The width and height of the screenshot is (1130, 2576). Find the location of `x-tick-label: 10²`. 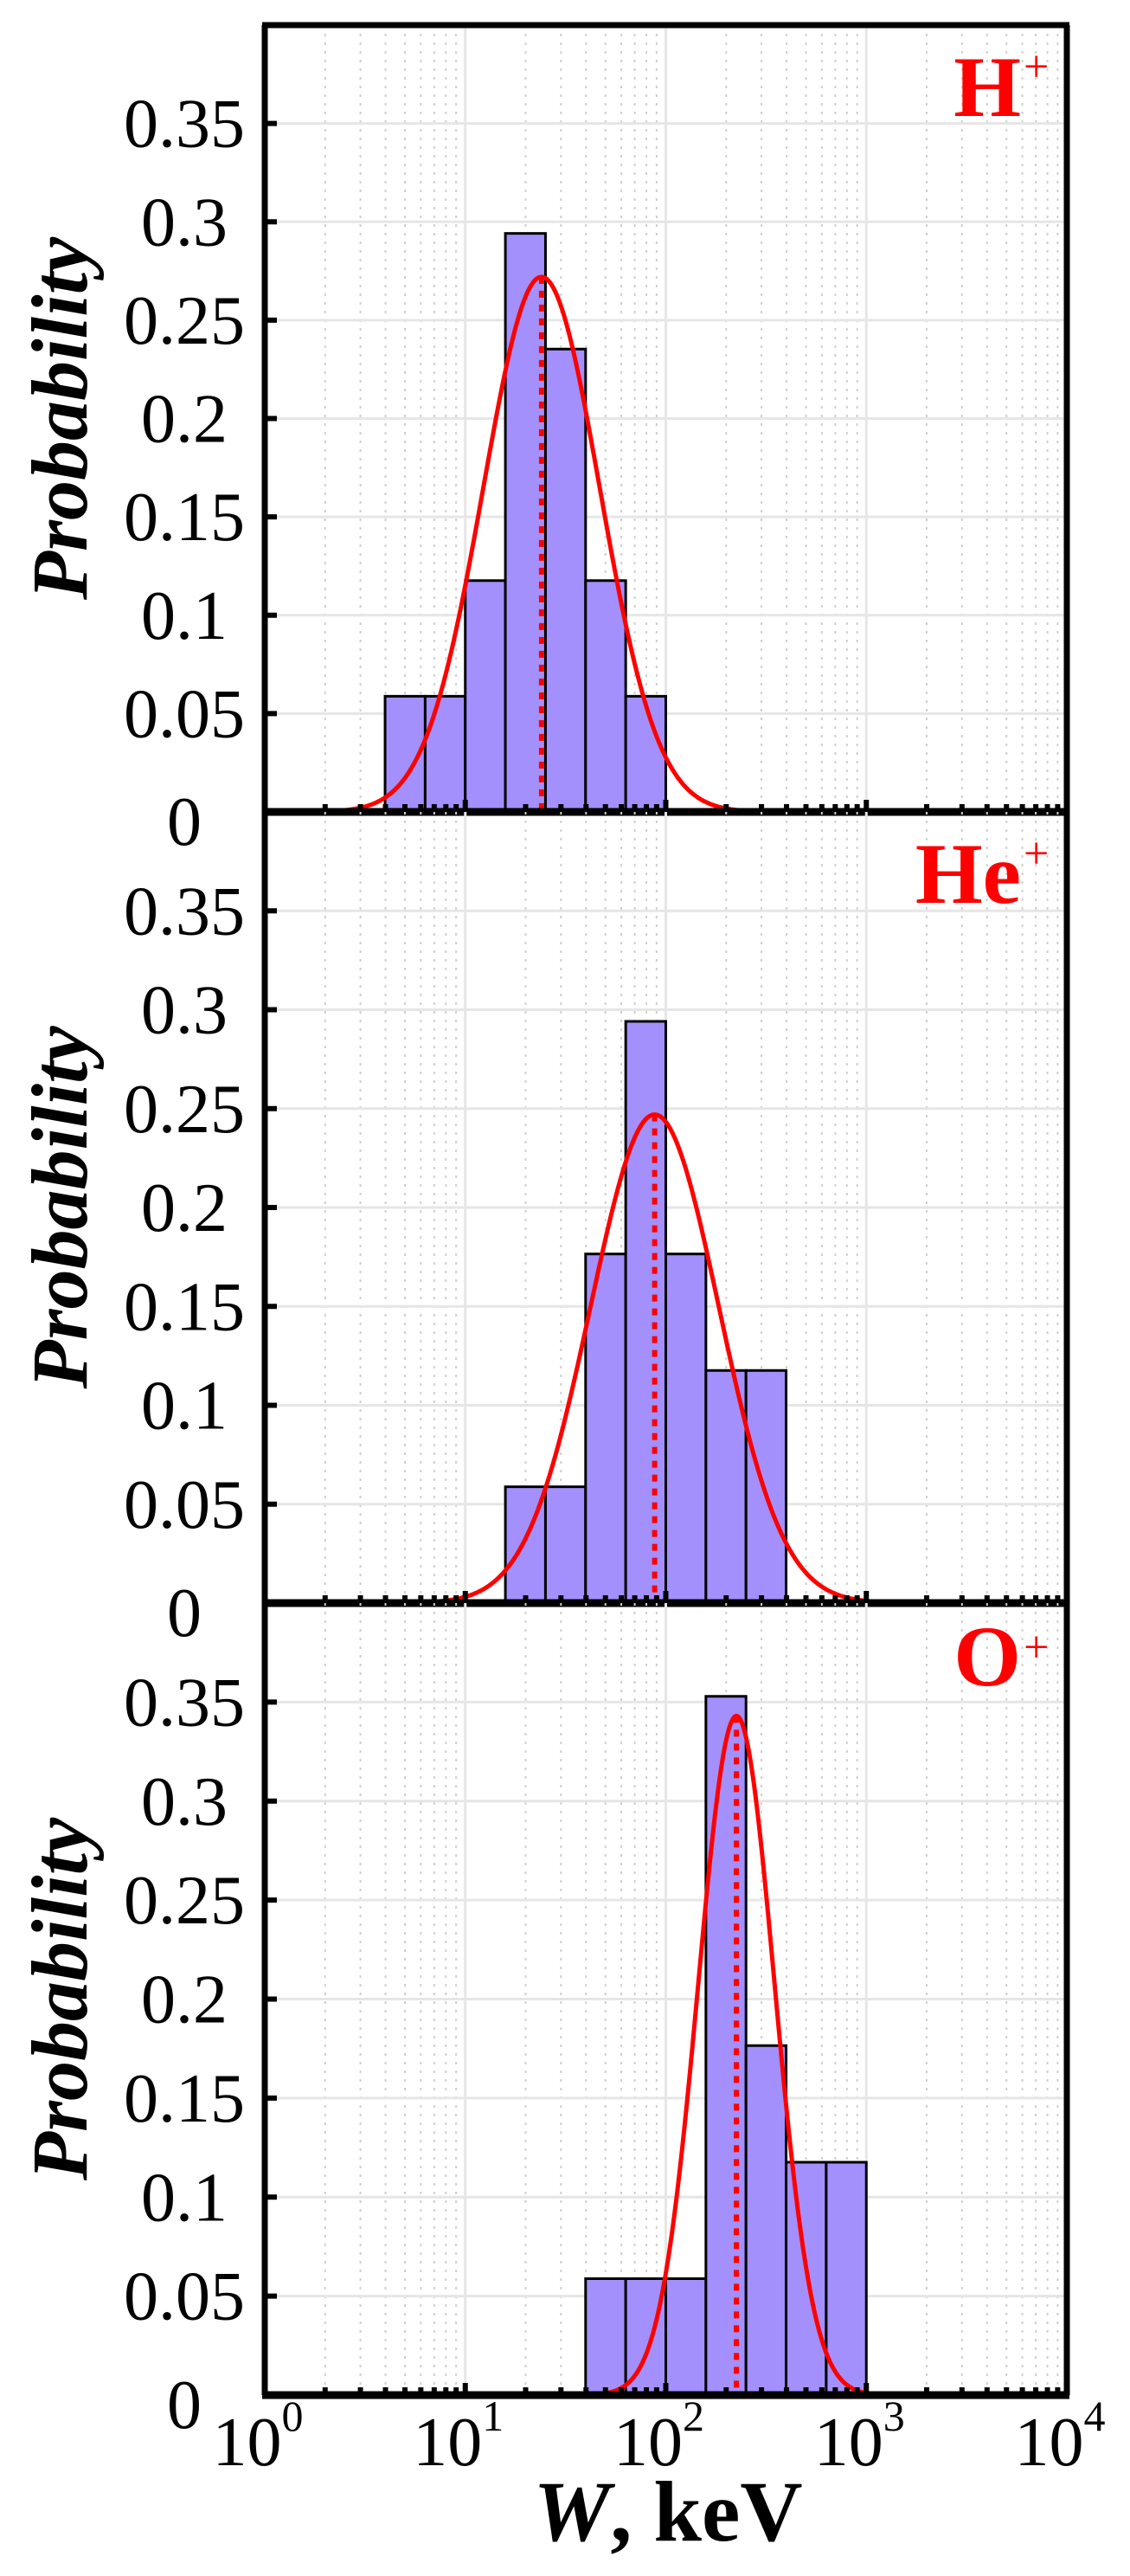

x-tick-label: 10² is located at coordinates (659, 2436).